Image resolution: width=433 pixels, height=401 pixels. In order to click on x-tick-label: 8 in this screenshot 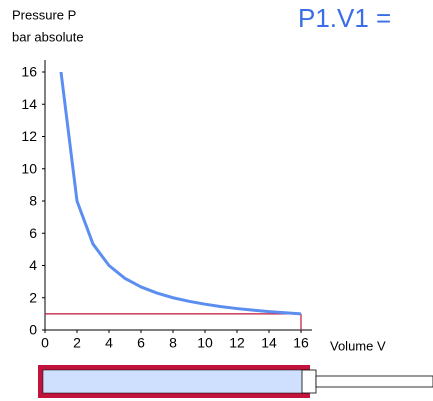, I will do `click(173, 343)`.